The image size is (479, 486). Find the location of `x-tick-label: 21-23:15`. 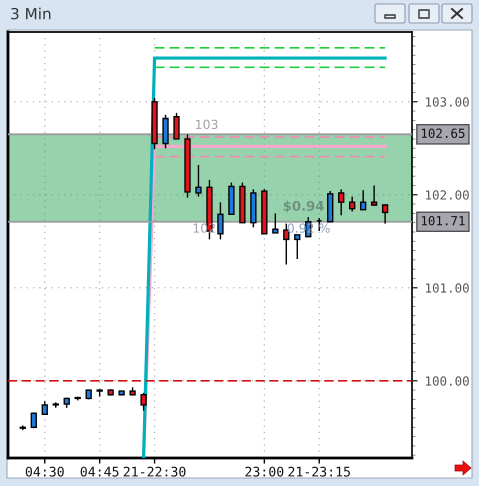

x-tick-label: 21-23:15 is located at coordinates (319, 471).